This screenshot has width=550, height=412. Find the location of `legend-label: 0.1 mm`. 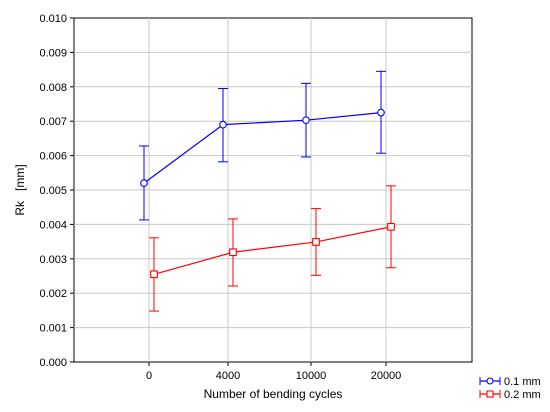

legend-label: 0.1 mm is located at coordinates (522, 382).